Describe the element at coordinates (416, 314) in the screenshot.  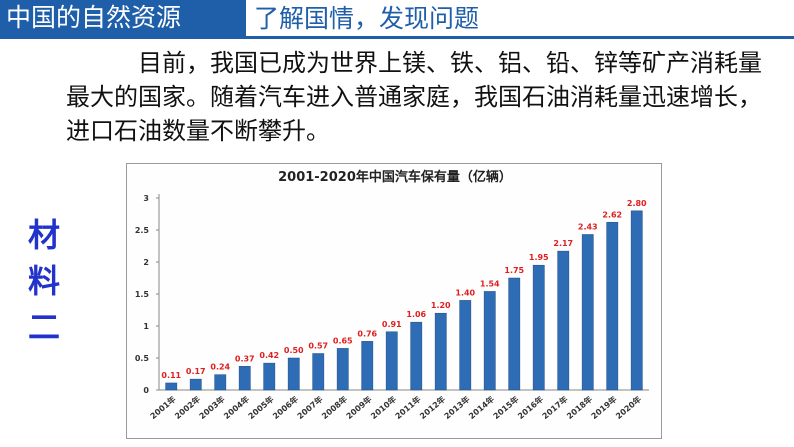
I see `bar-value-label: 1.06` at that location.